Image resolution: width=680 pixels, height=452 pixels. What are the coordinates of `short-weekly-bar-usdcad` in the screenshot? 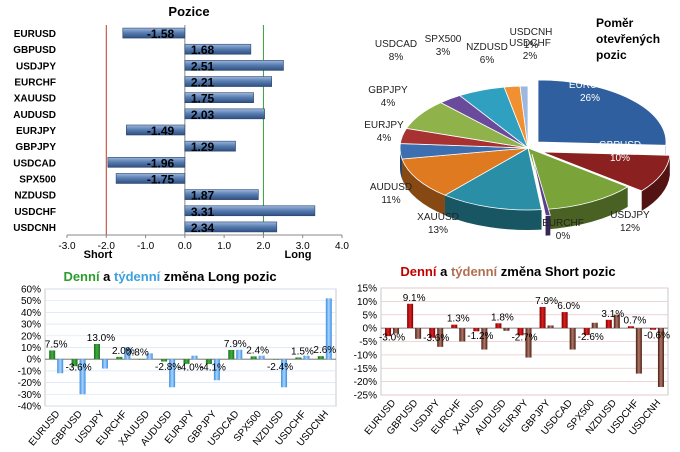 It's located at (572, 339).